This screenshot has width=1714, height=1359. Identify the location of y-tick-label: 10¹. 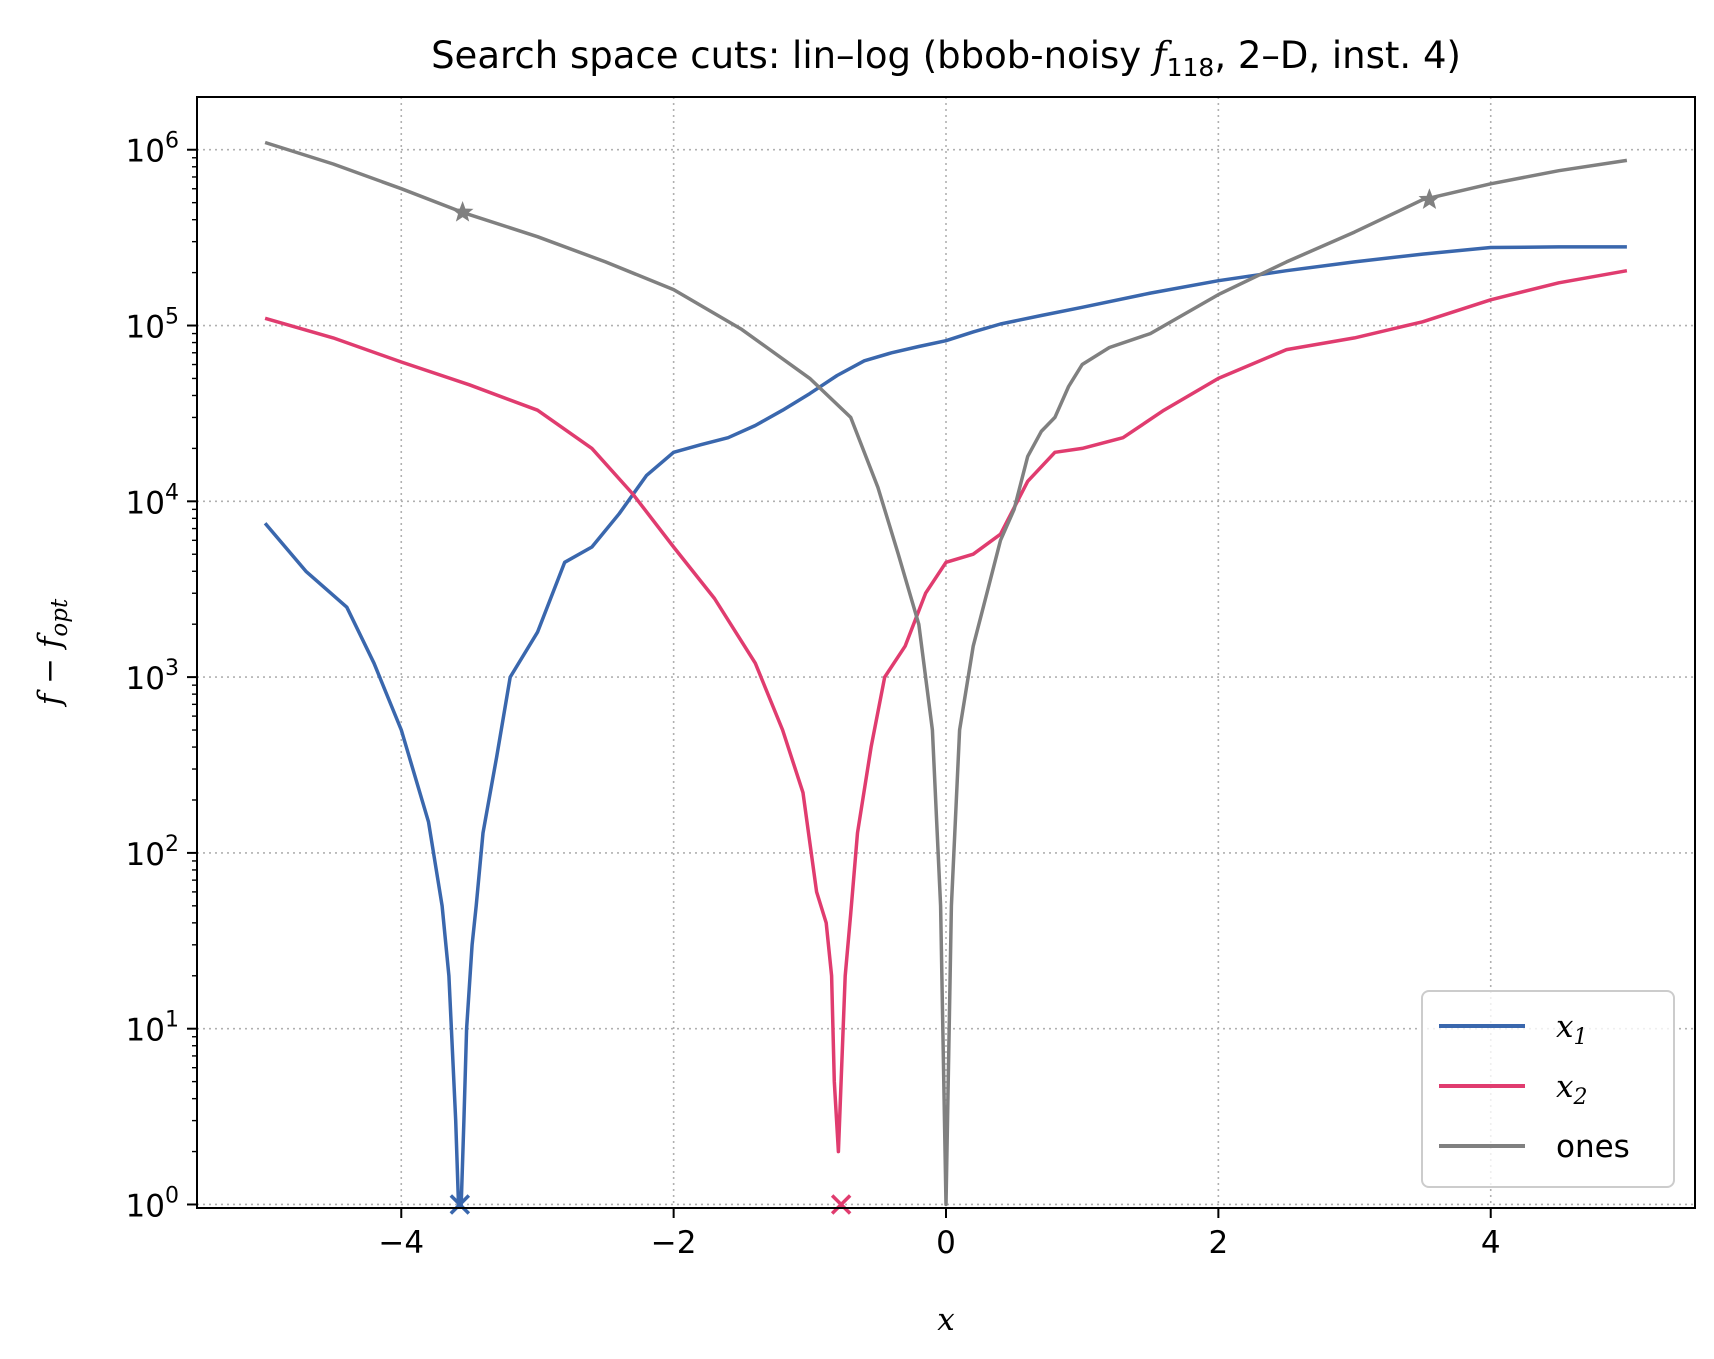
(152, 1028).